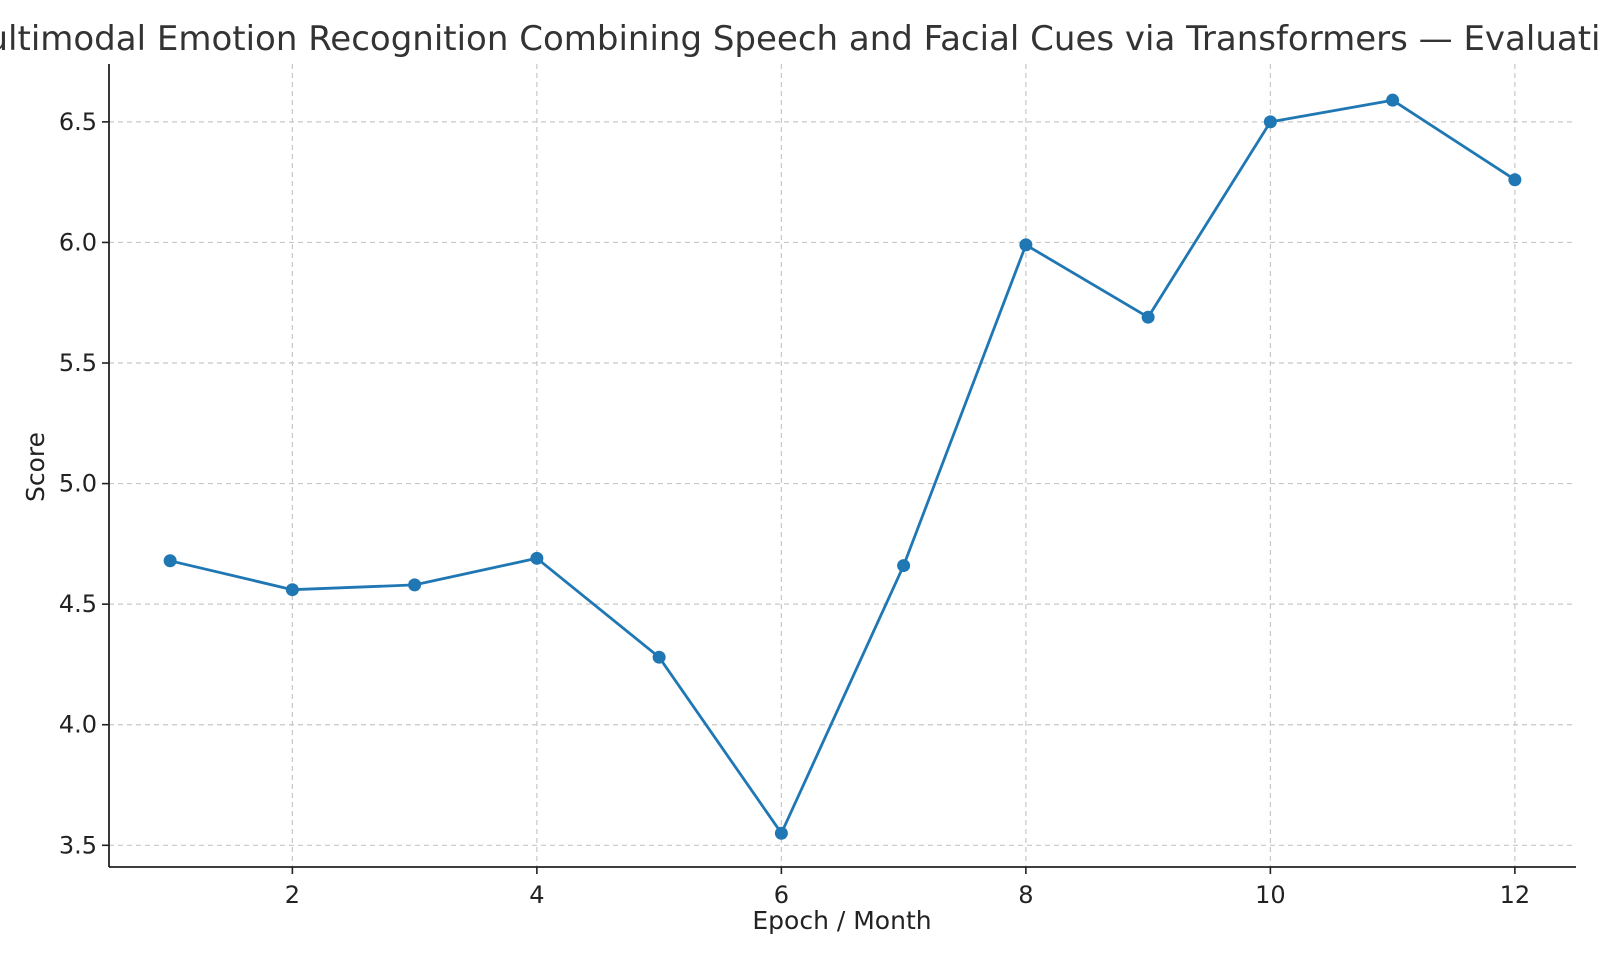  Describe the element at coordinates (78, 363) in the screenshot. I see `y-tick-label: 5.5` at that location.